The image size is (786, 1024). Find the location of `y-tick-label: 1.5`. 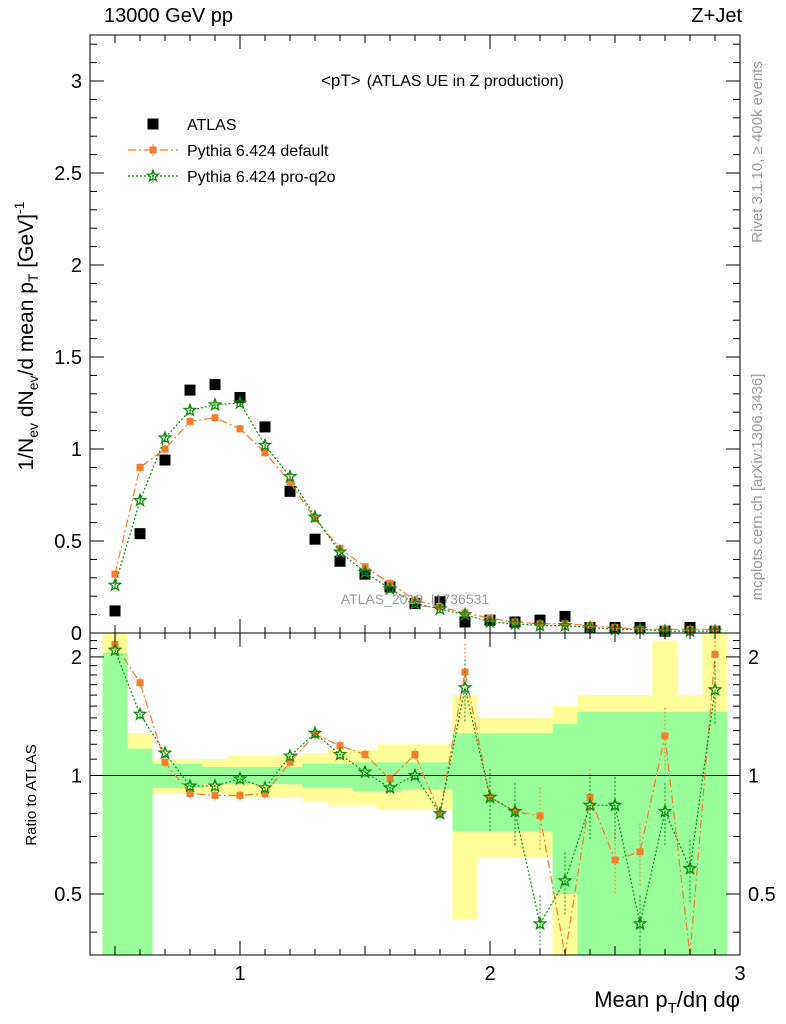

y-tick-label: 1.5 is located at coordinates (68, 358).